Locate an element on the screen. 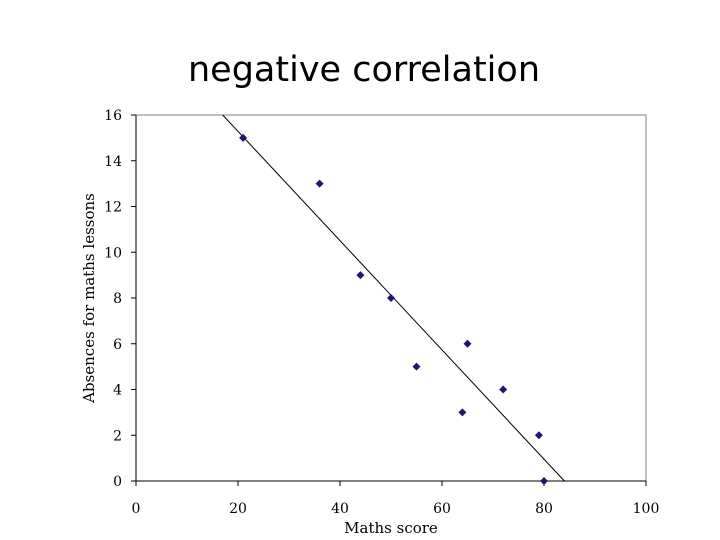 Image resolution: width=720 pixels, height=540 pixels. x-axis-label: Maths score is located at coordinates (391, 528).